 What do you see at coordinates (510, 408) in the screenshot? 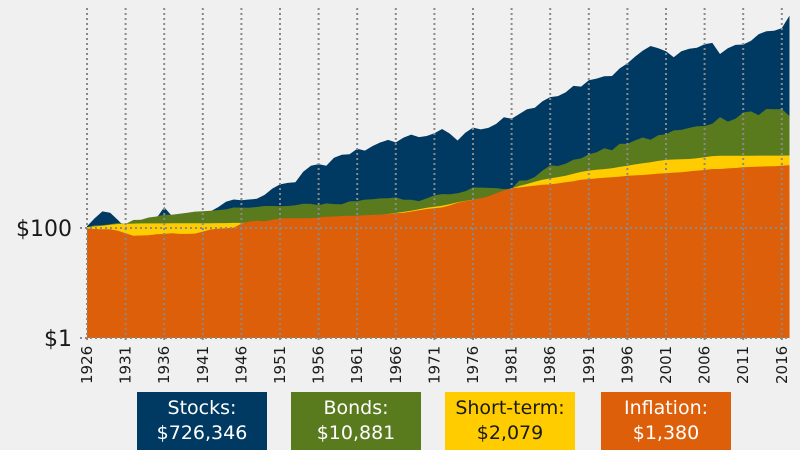
I see `legend-label: Short-term:` at bounding box center [510, 408].